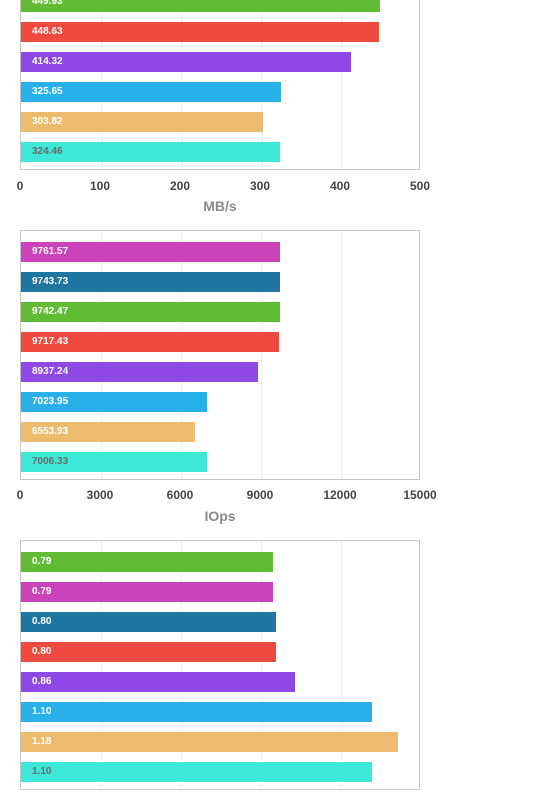 This screenshot has height=800, width=560. What do you see at coordinates (47, 31) in the screenshot?
I see `bar-label: 448.63` at bounding box center [47, 31].